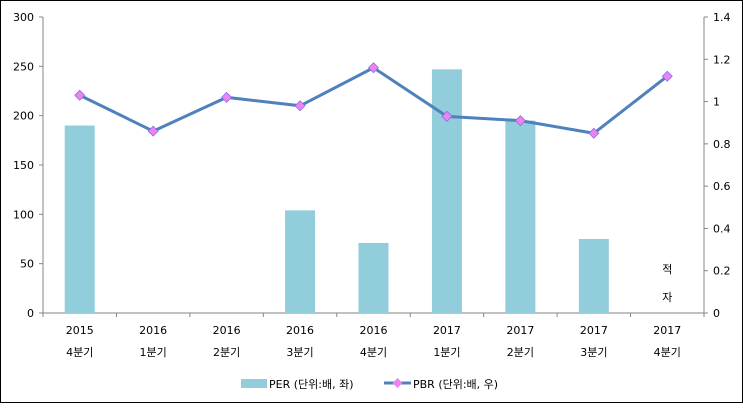 The height and width of the screenshot is (408, 743). I want to click on left-axis-tick-label: 50, so click(27, 264).